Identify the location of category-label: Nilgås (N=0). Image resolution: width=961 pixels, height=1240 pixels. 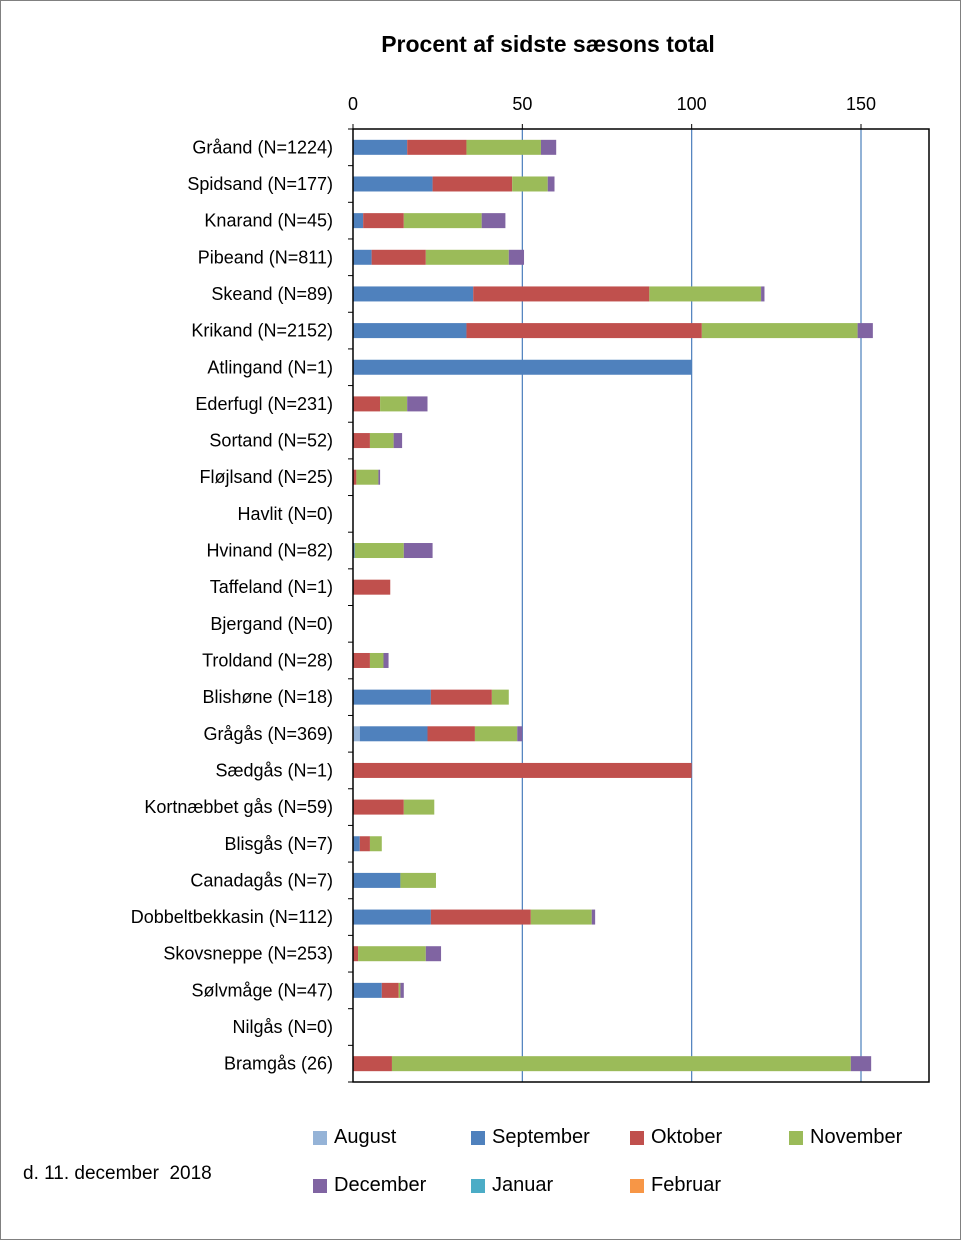
(282, 1027).